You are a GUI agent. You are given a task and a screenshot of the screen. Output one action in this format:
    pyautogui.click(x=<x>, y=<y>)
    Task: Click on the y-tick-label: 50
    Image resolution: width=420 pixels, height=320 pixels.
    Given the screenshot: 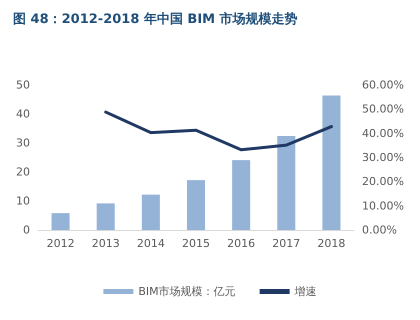 What is the action you would take?
    pyautogui.click(x=23, y=85)
    